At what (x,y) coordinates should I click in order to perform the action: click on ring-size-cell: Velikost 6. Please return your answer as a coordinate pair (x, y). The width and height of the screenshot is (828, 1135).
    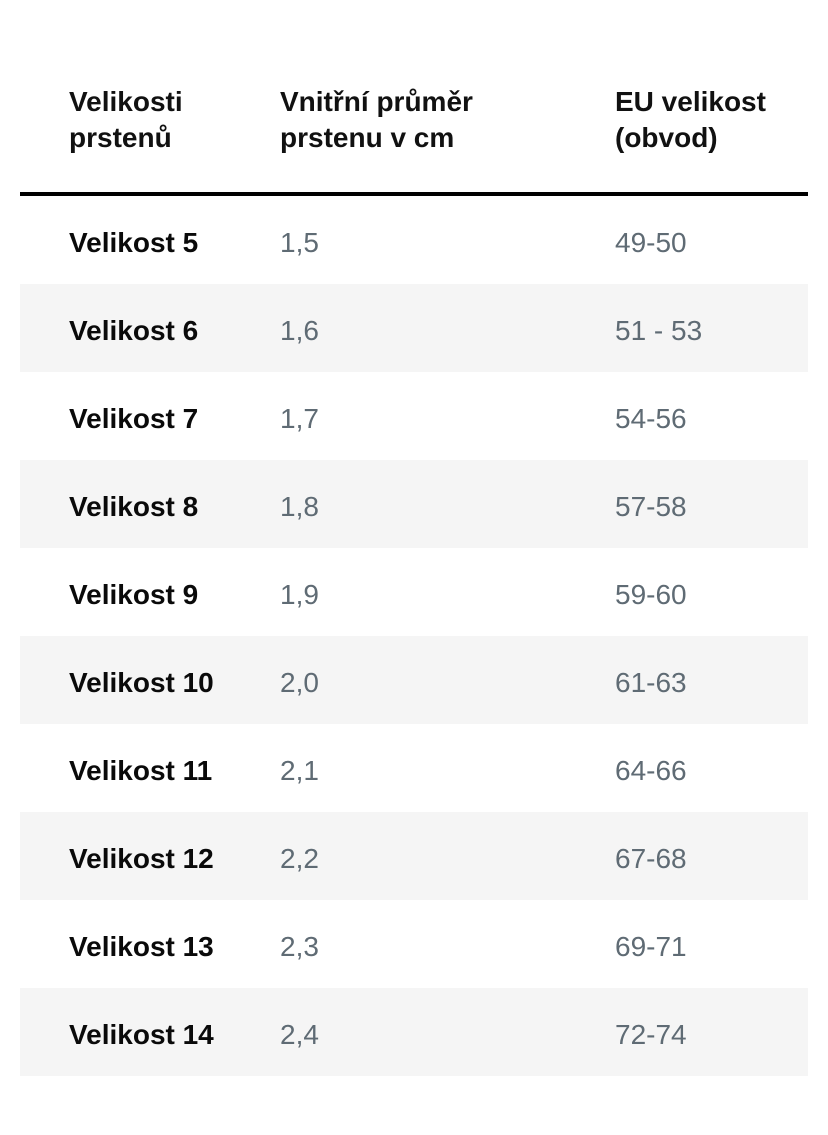
    Looking at the image, I should click on (134, 330).